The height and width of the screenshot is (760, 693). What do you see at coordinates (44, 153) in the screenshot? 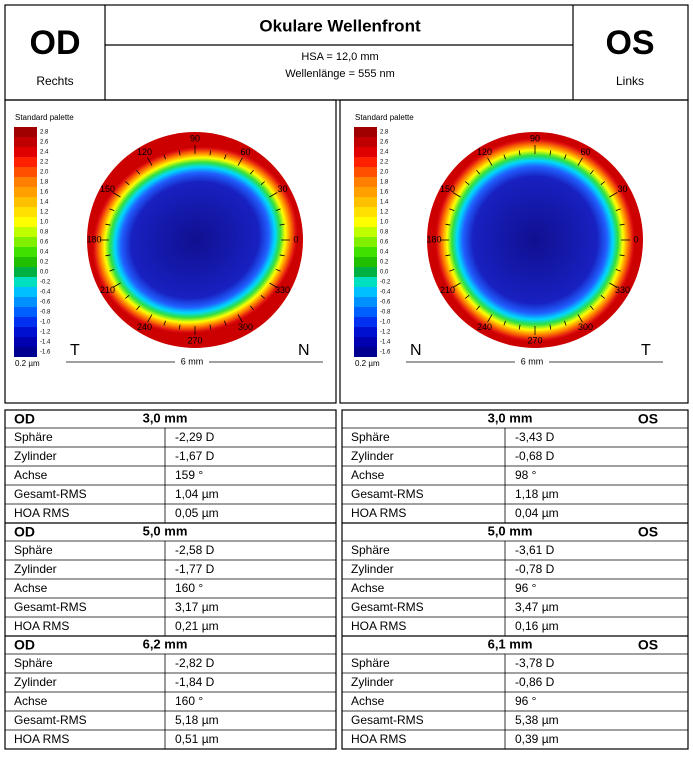
I see `palette-label: 2.4` at bounding box center [44, 153].